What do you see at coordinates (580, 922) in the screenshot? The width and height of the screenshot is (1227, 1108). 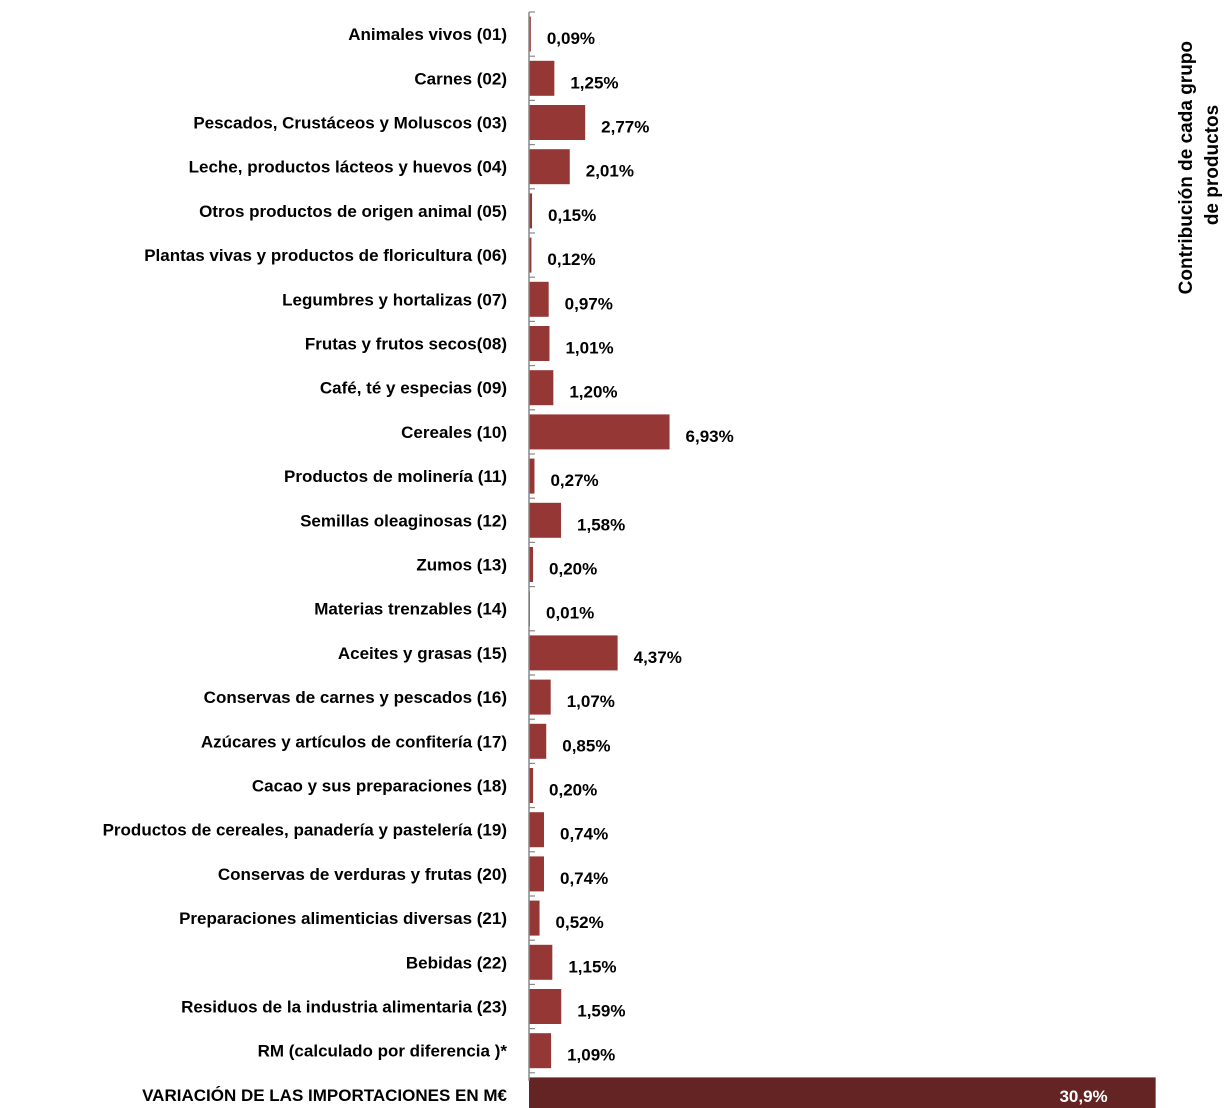 I see `value-label: 0,52%` at bounding box center [580, 922].